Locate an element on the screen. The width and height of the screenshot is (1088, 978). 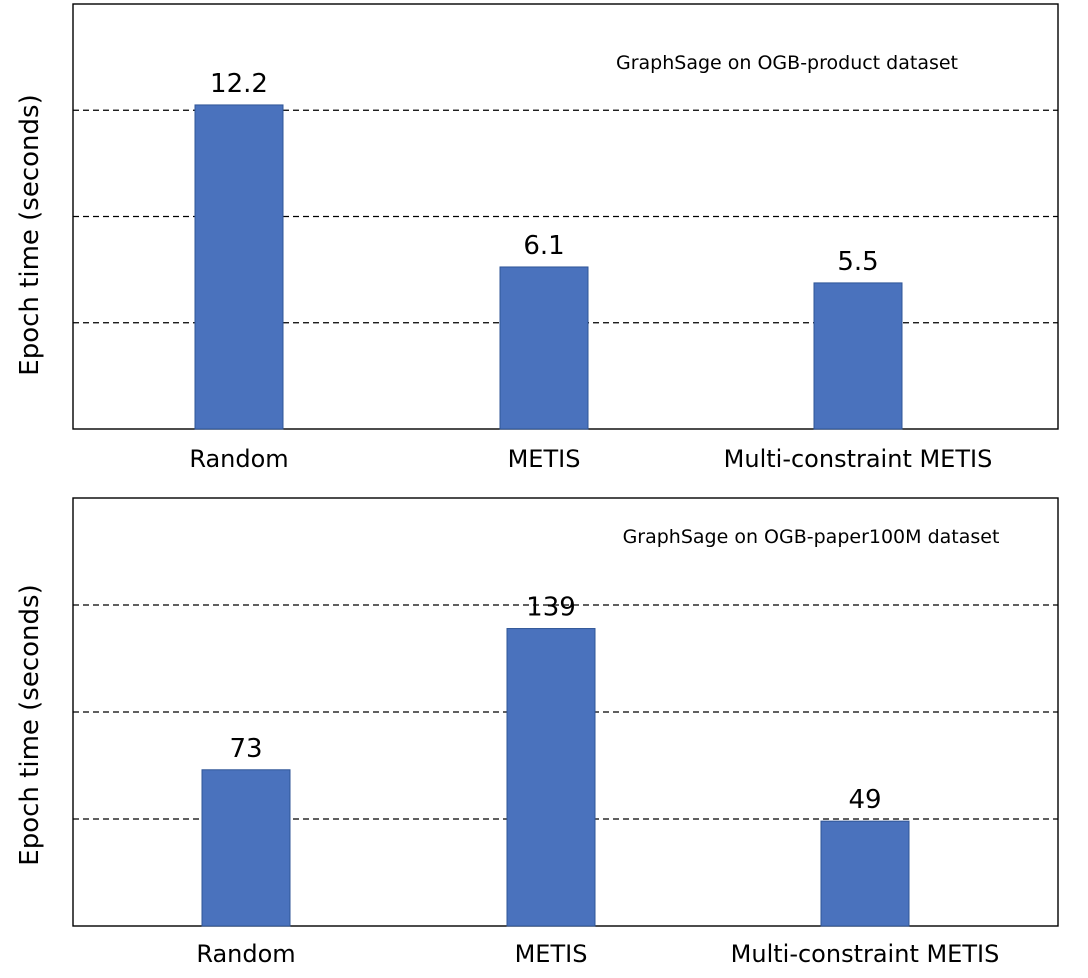
chart-title: GraphSage on OGB-paper100M dataset is located at coordinates (811, 537).